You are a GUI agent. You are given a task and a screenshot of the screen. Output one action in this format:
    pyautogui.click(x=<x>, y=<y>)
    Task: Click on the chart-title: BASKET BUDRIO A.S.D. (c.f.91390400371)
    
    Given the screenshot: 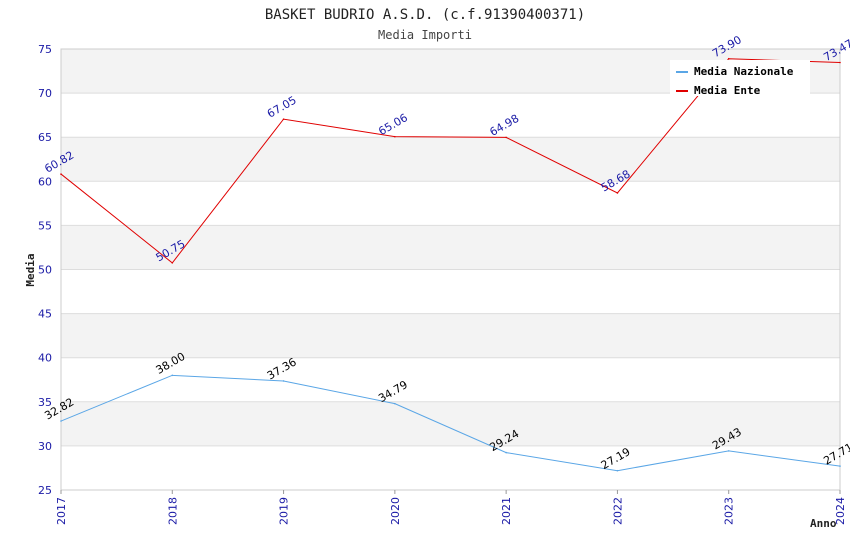 What is the action you would take?
    pyautogui.click(x=425, y=15)
    